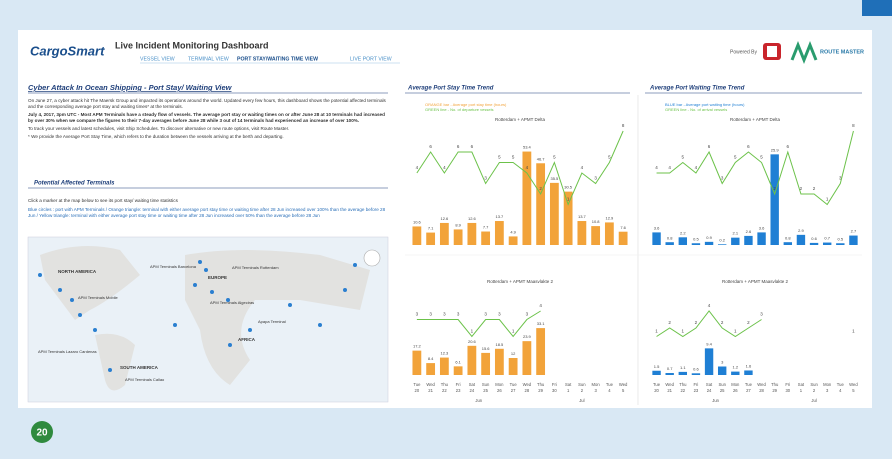  I want to click on logo: CargoSmart, so click(67, 50).